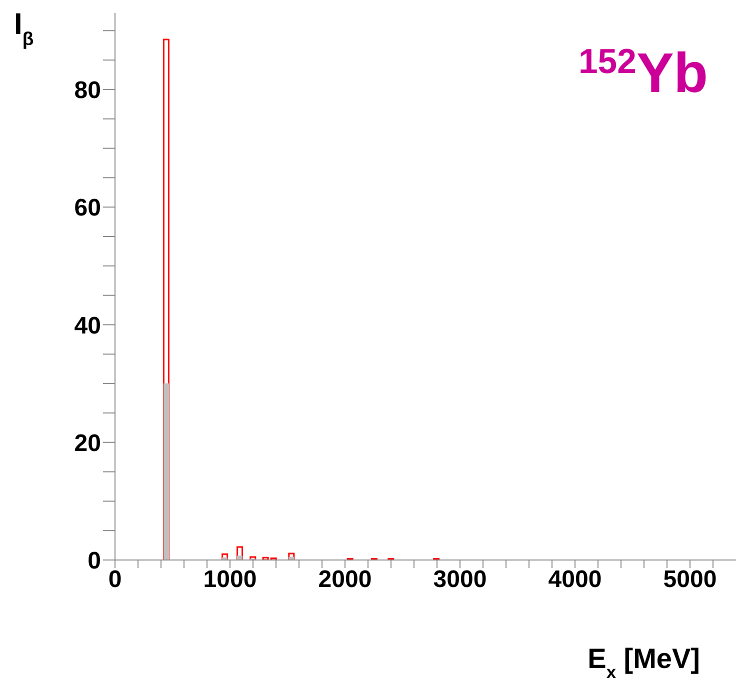 Image resolution: width=736 pixels, height=687 pixels. I want to click on y-tick-label: 80, so click(87, 90).